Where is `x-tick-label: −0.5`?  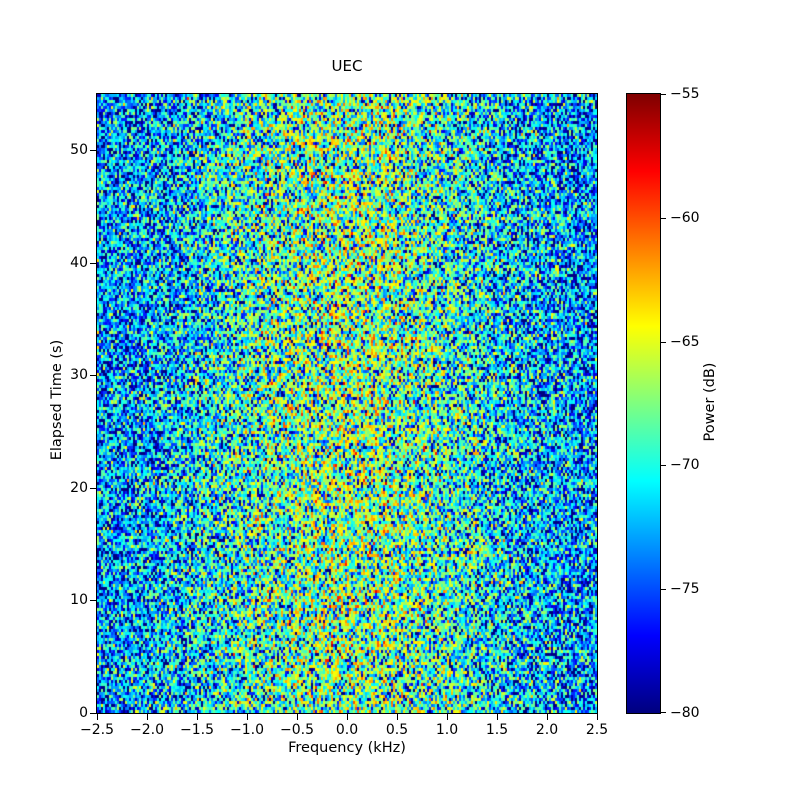
x-tick-label: −0.5 is located at coordinates (297, 730).